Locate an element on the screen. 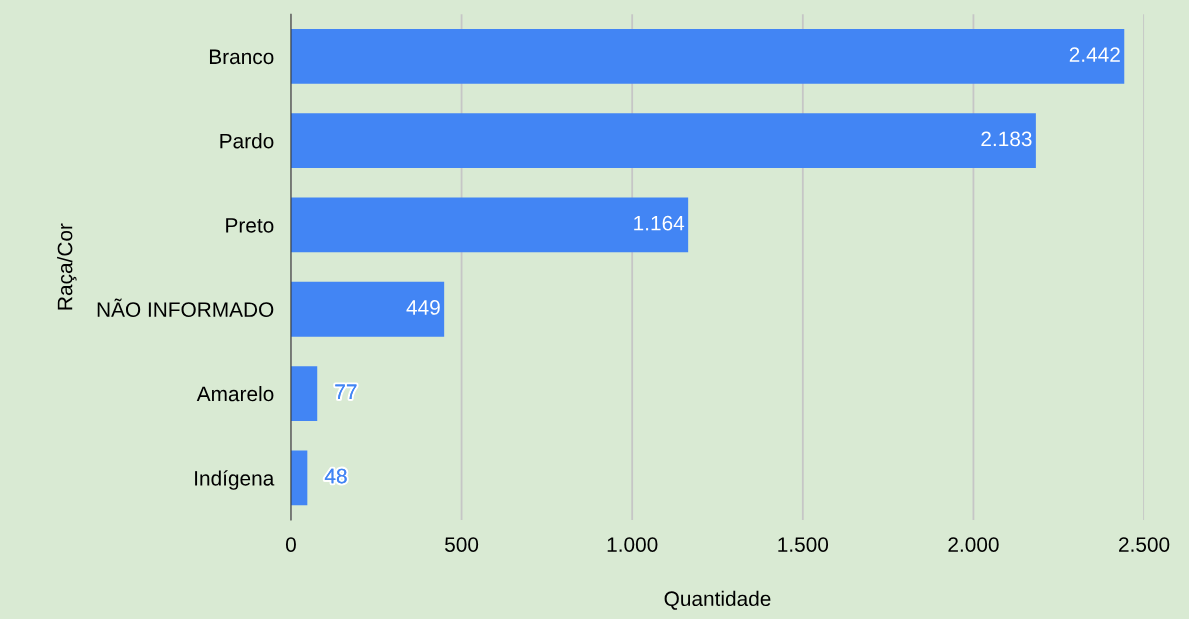 Image resolution: width=1189 pixels, height=619 pixels. data-label: 2.442 is located at coordinates (1094, 54).